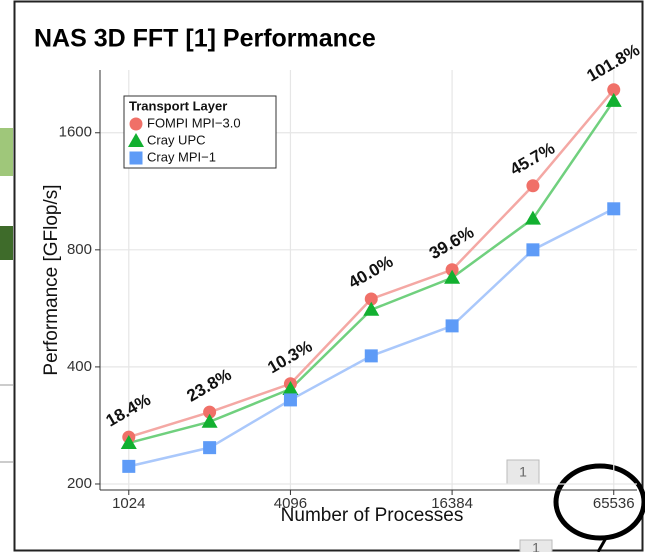  Describe the element at coordinates (194, 122) in the screenshot. I see `legend-label: FOMPI MPI−3.0` at that location.